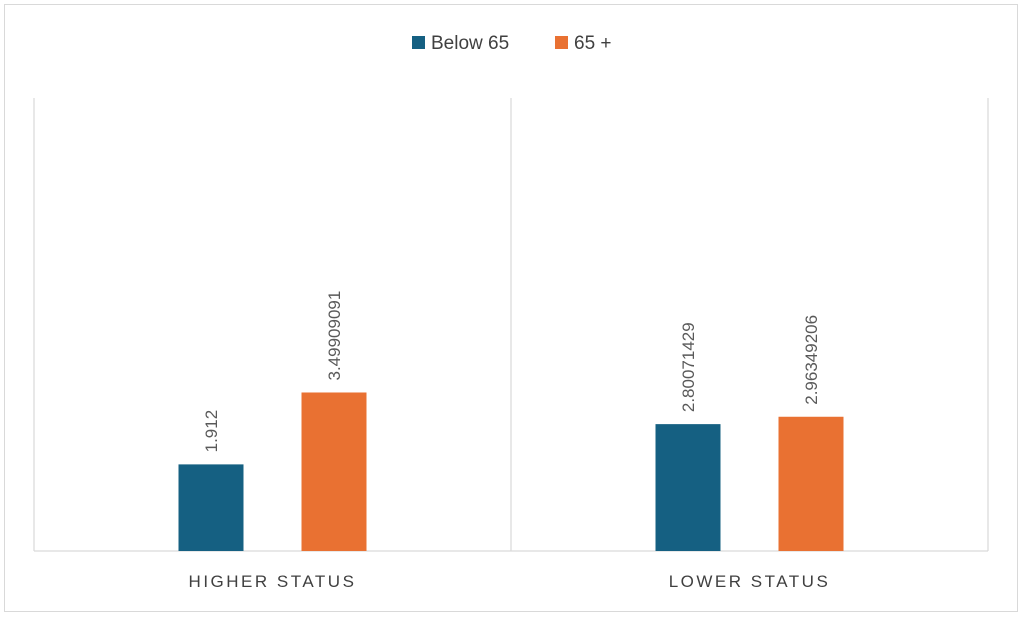 This screenshot has height=618, width=1024. I want to click on x-tick-label: LOWER STATUS, so click(750, 581).